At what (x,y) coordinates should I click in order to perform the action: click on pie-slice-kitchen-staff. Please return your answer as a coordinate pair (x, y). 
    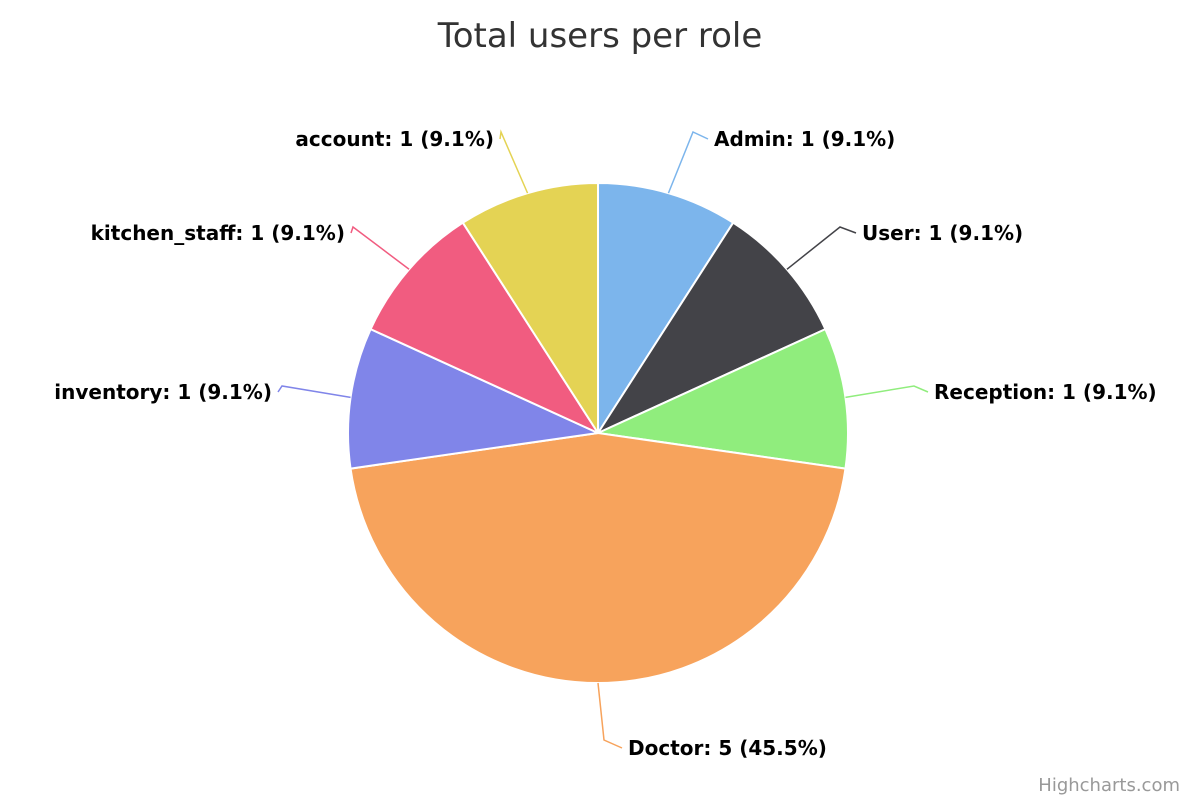
    Looking at the image, I should click on (484, 327).